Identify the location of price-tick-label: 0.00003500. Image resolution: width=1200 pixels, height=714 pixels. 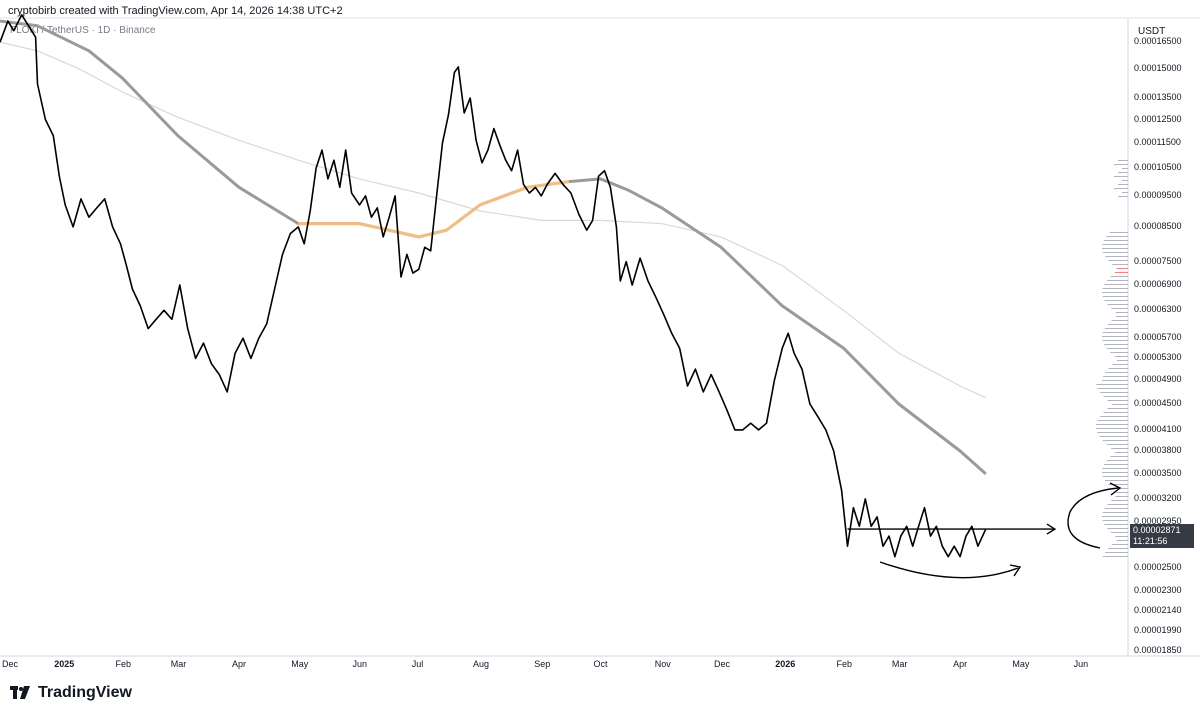
(1158, 472).